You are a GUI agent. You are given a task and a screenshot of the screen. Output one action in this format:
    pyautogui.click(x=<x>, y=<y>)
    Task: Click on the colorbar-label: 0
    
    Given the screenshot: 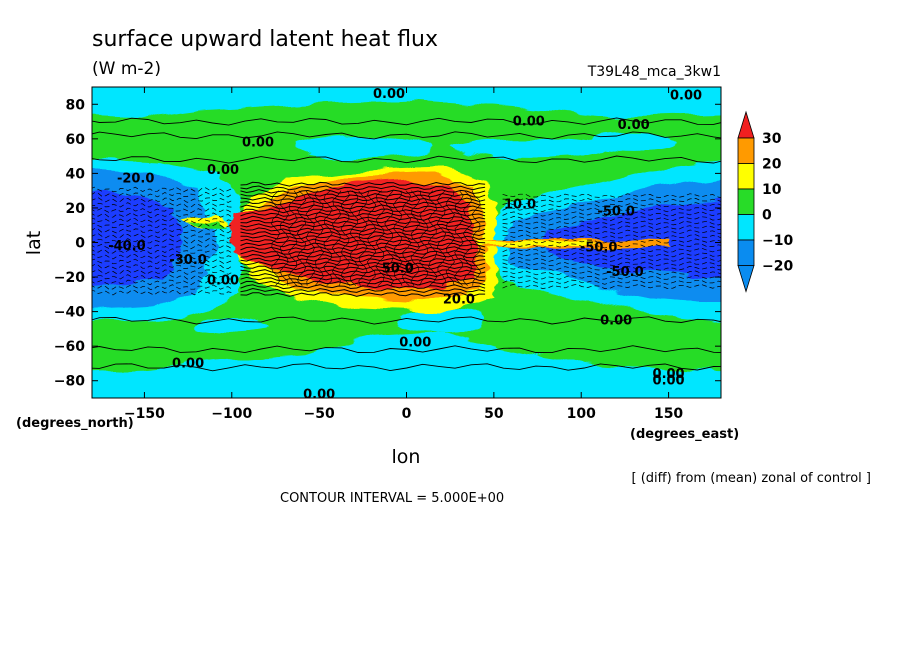 What is the action you would take?
    pyautogui.click(x=767, y=216)
    